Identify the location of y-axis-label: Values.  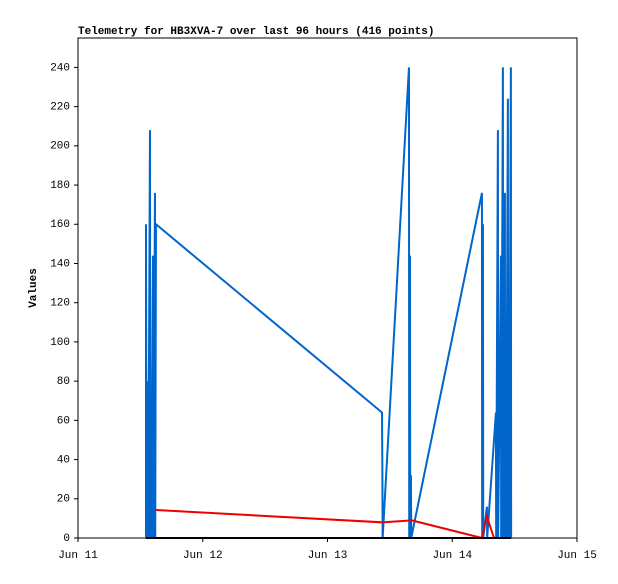
(34, 288).